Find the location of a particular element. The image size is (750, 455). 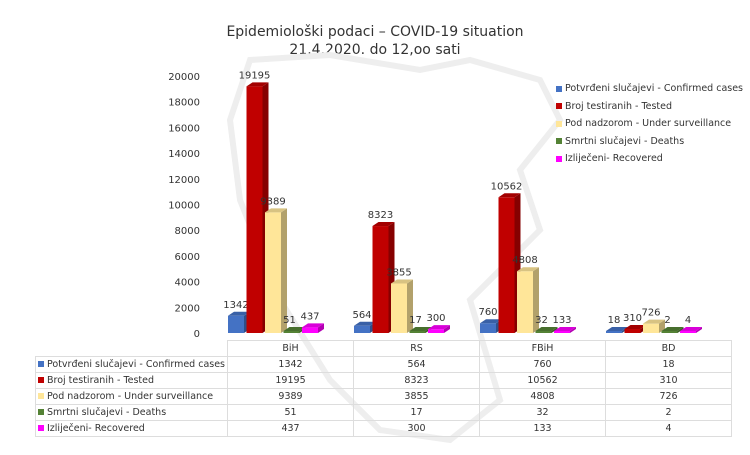

row-label: Broj testiranih - Tested is located at coordinates (101, 380).